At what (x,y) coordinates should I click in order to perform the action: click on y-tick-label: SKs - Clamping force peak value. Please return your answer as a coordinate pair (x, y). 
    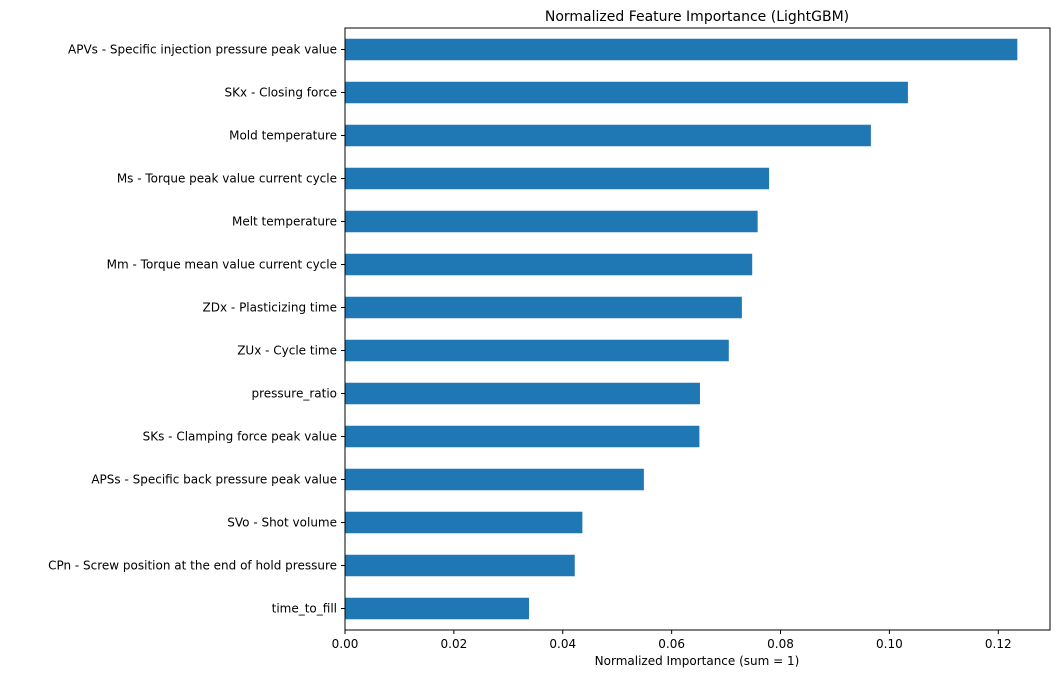
    Looking at the image, I should click on (240, 437).